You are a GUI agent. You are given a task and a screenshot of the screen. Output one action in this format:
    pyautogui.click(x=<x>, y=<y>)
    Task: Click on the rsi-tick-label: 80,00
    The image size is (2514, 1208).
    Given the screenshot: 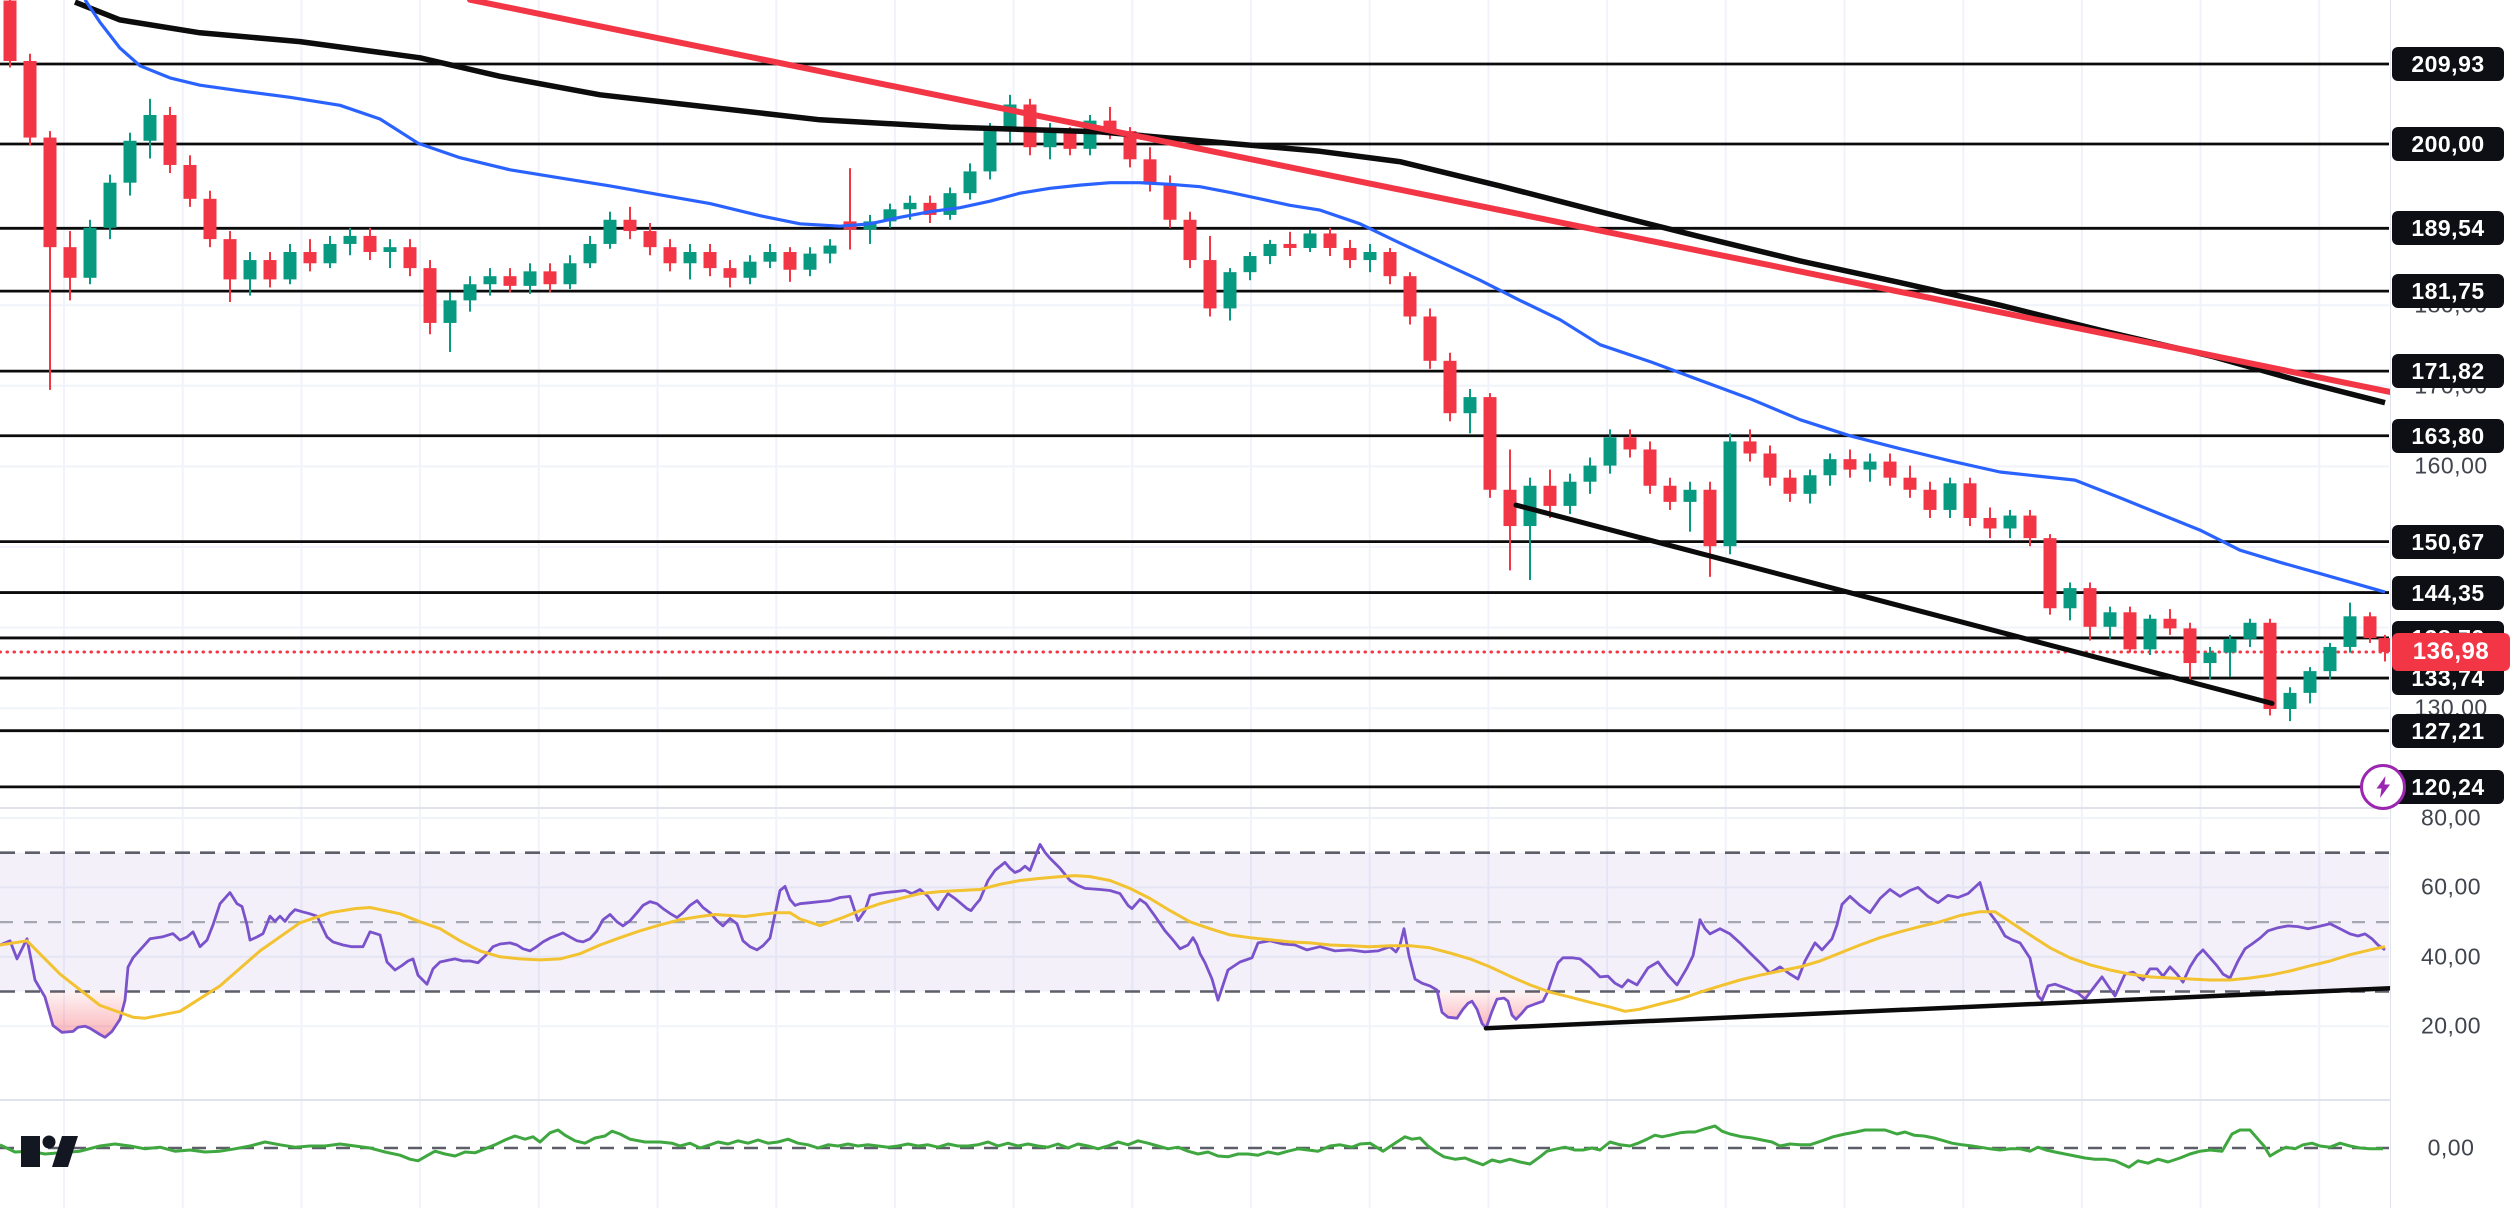 What is the action you would take?
    pyautogui.click(x=2451, y=817)
    